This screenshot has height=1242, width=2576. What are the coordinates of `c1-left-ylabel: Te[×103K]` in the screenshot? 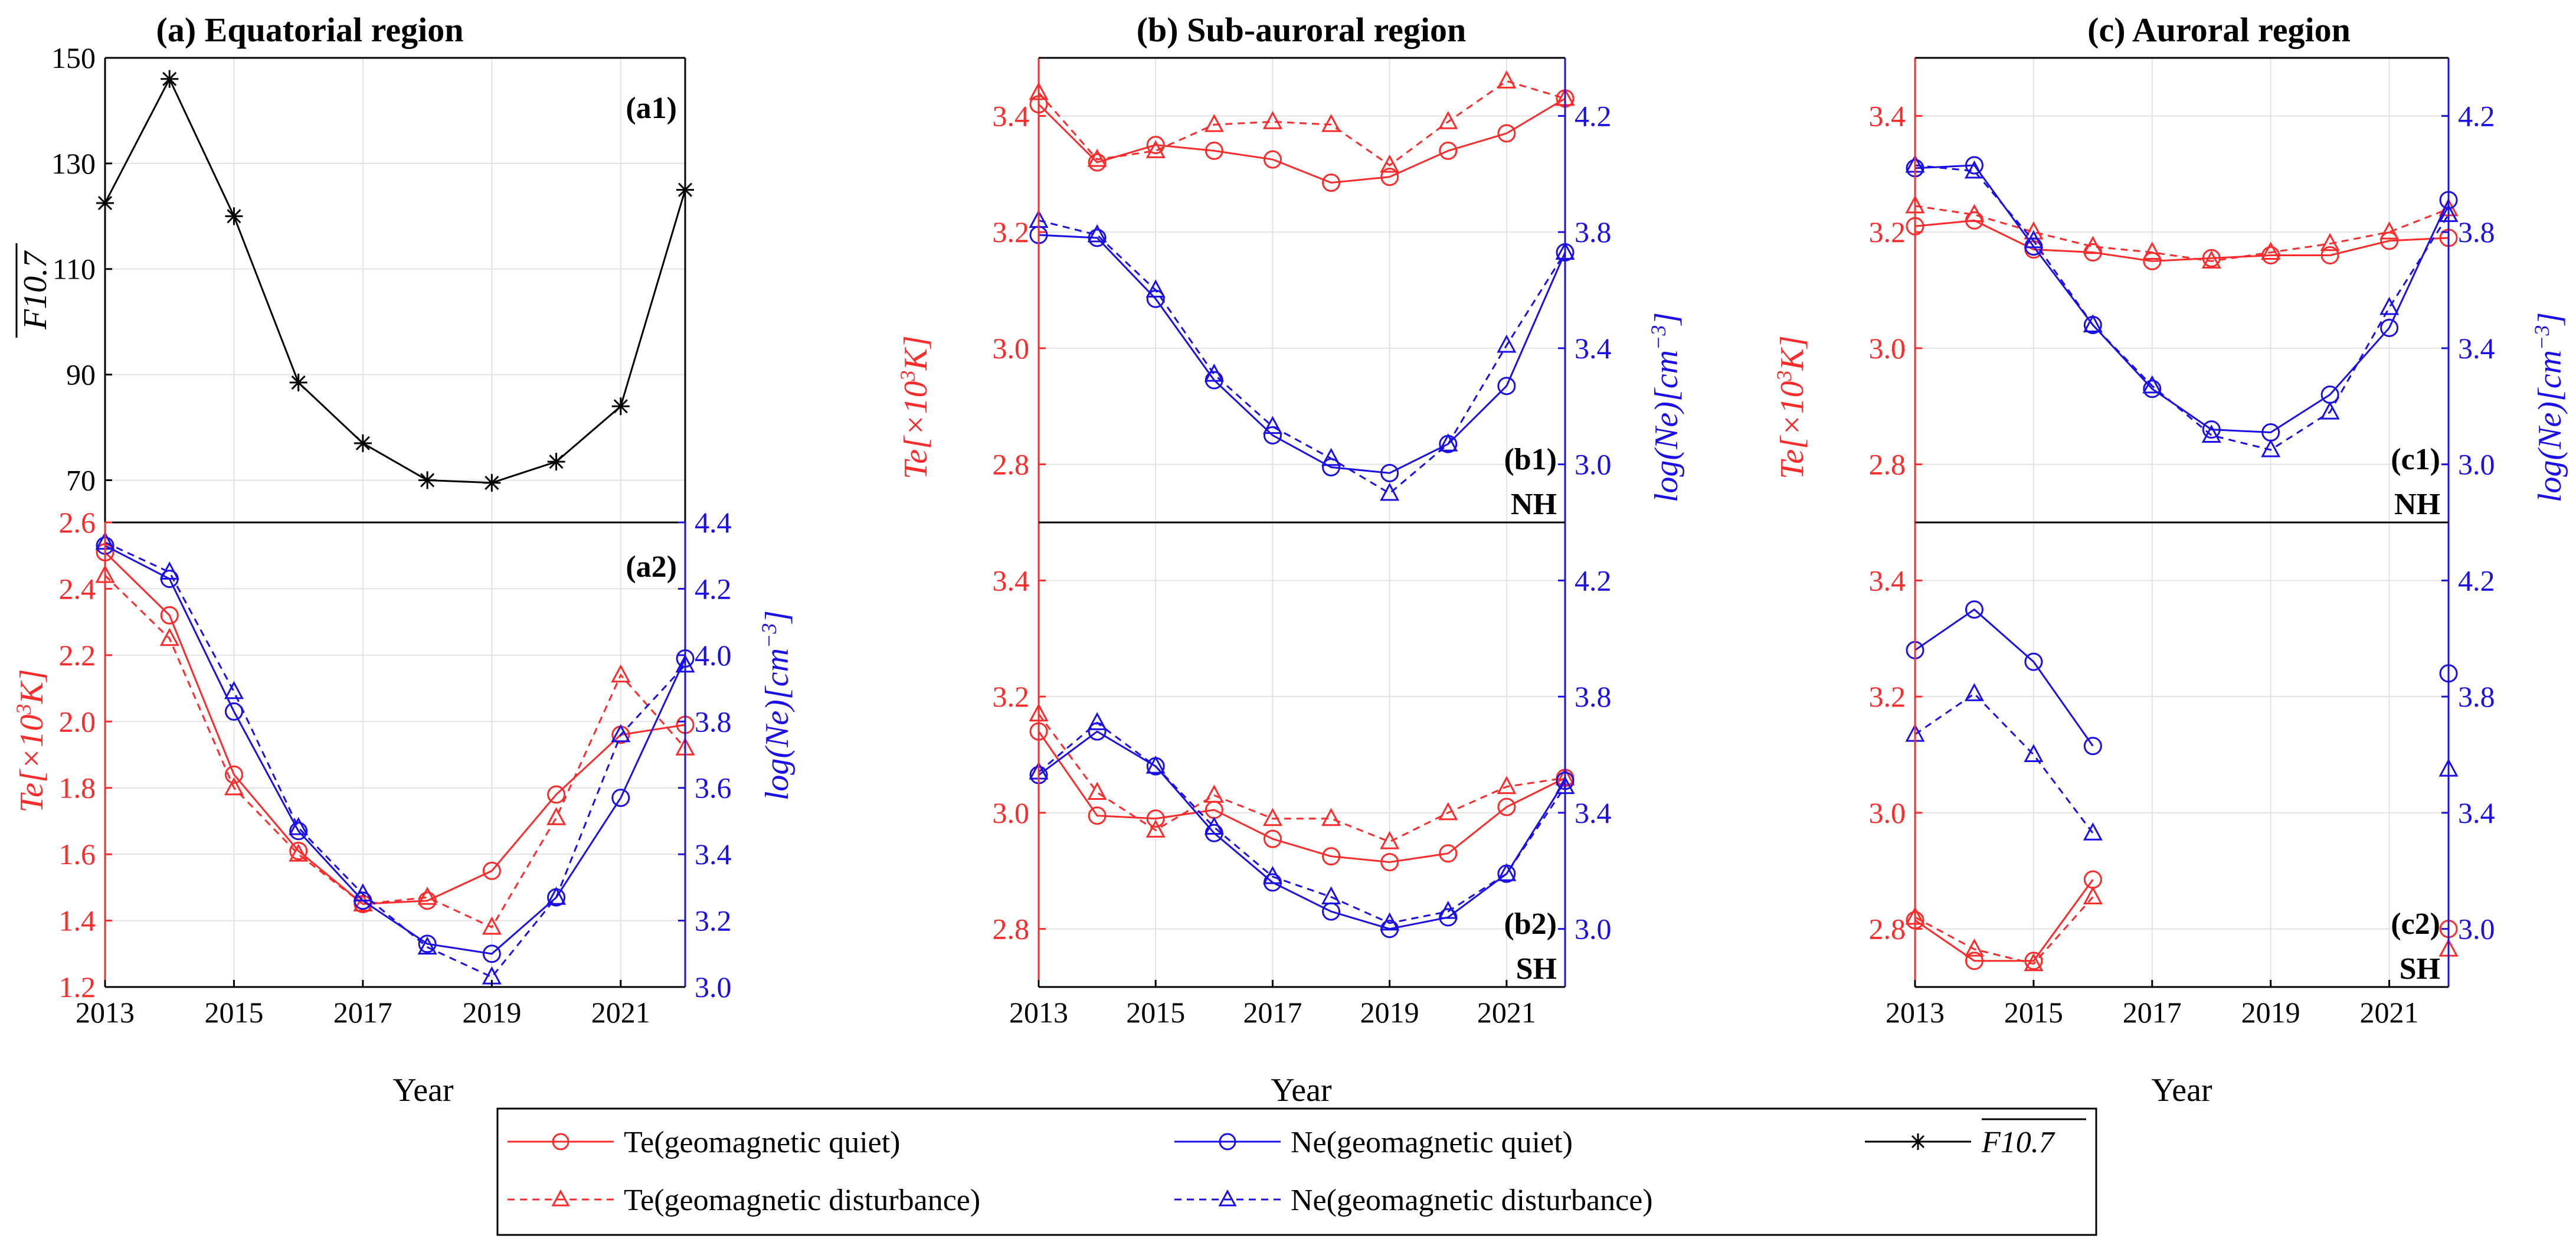 It's located at (1792, 407).